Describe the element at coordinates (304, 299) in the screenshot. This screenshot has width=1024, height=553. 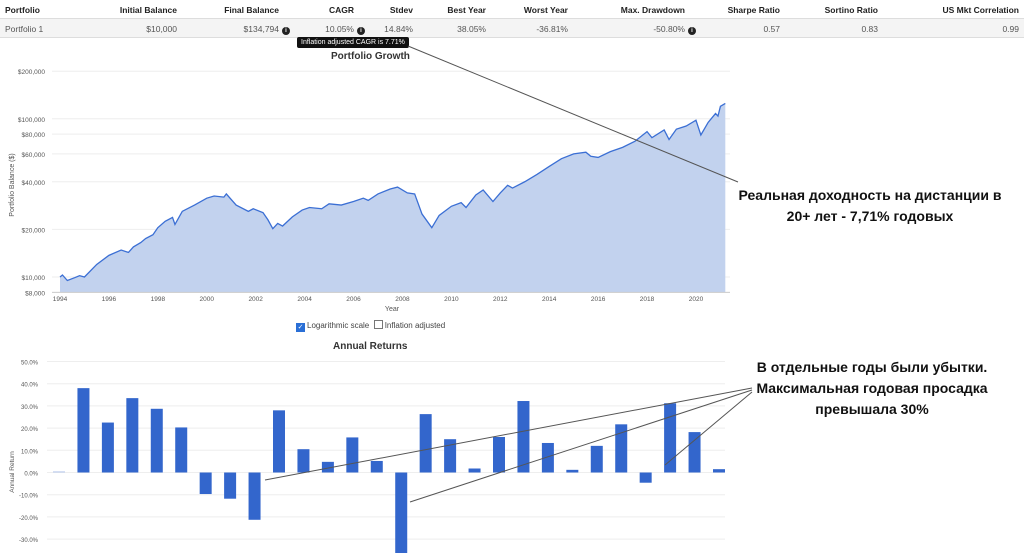
I see `x-tick-label: 2004` at that location.